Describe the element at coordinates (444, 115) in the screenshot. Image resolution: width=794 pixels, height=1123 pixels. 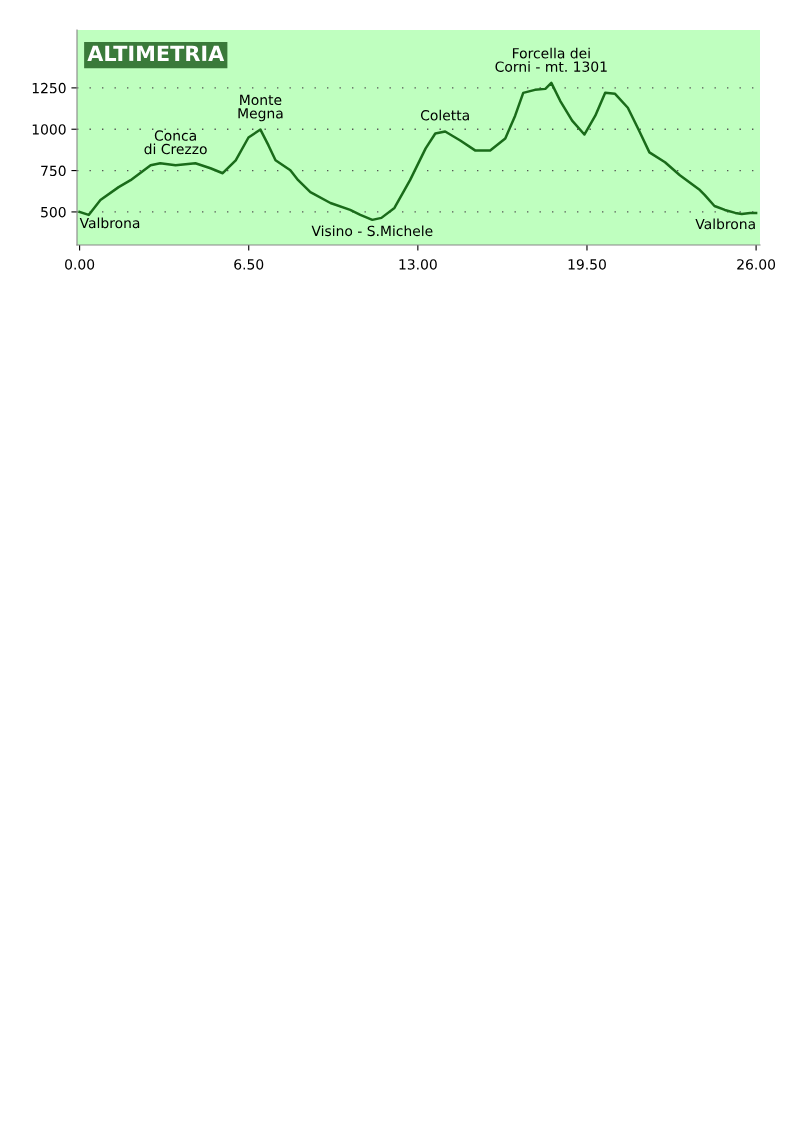
I see `annotation: Coletta` at that location.